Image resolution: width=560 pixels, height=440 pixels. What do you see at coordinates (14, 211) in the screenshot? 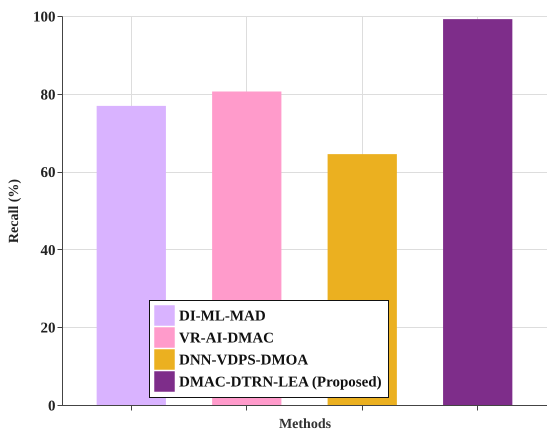
I see `y-axis-title: Recall (%)` at bounding box center [14, 211].